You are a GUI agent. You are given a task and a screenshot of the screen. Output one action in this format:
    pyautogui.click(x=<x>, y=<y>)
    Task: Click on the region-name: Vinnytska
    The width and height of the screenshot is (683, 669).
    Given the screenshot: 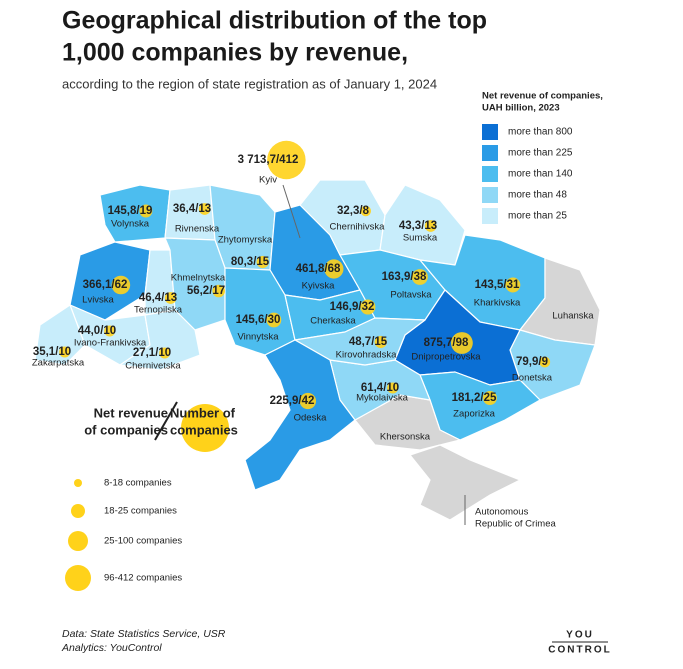 What is the action you would take?
    pyautogui.click(x=258, y=337)
    